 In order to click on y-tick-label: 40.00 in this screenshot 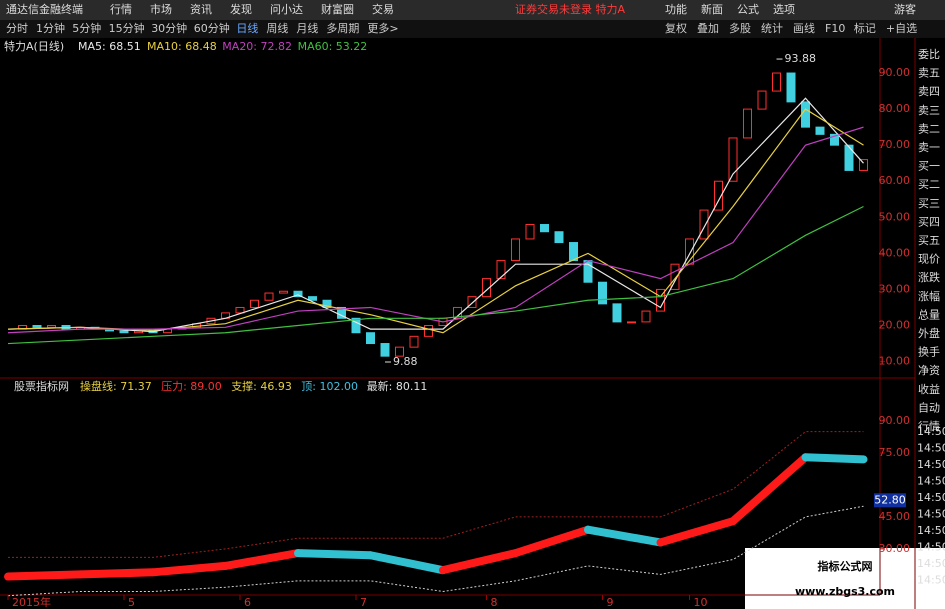, I will do `click(895, 252)`.